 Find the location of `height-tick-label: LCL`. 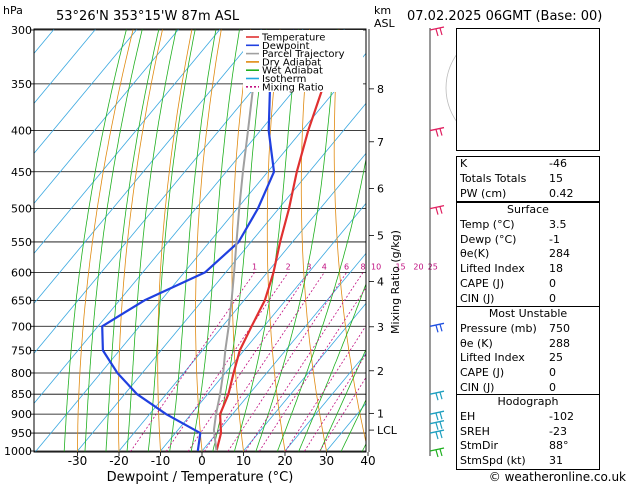

height-tick-label: LCL is located at coordinates (387, 430).